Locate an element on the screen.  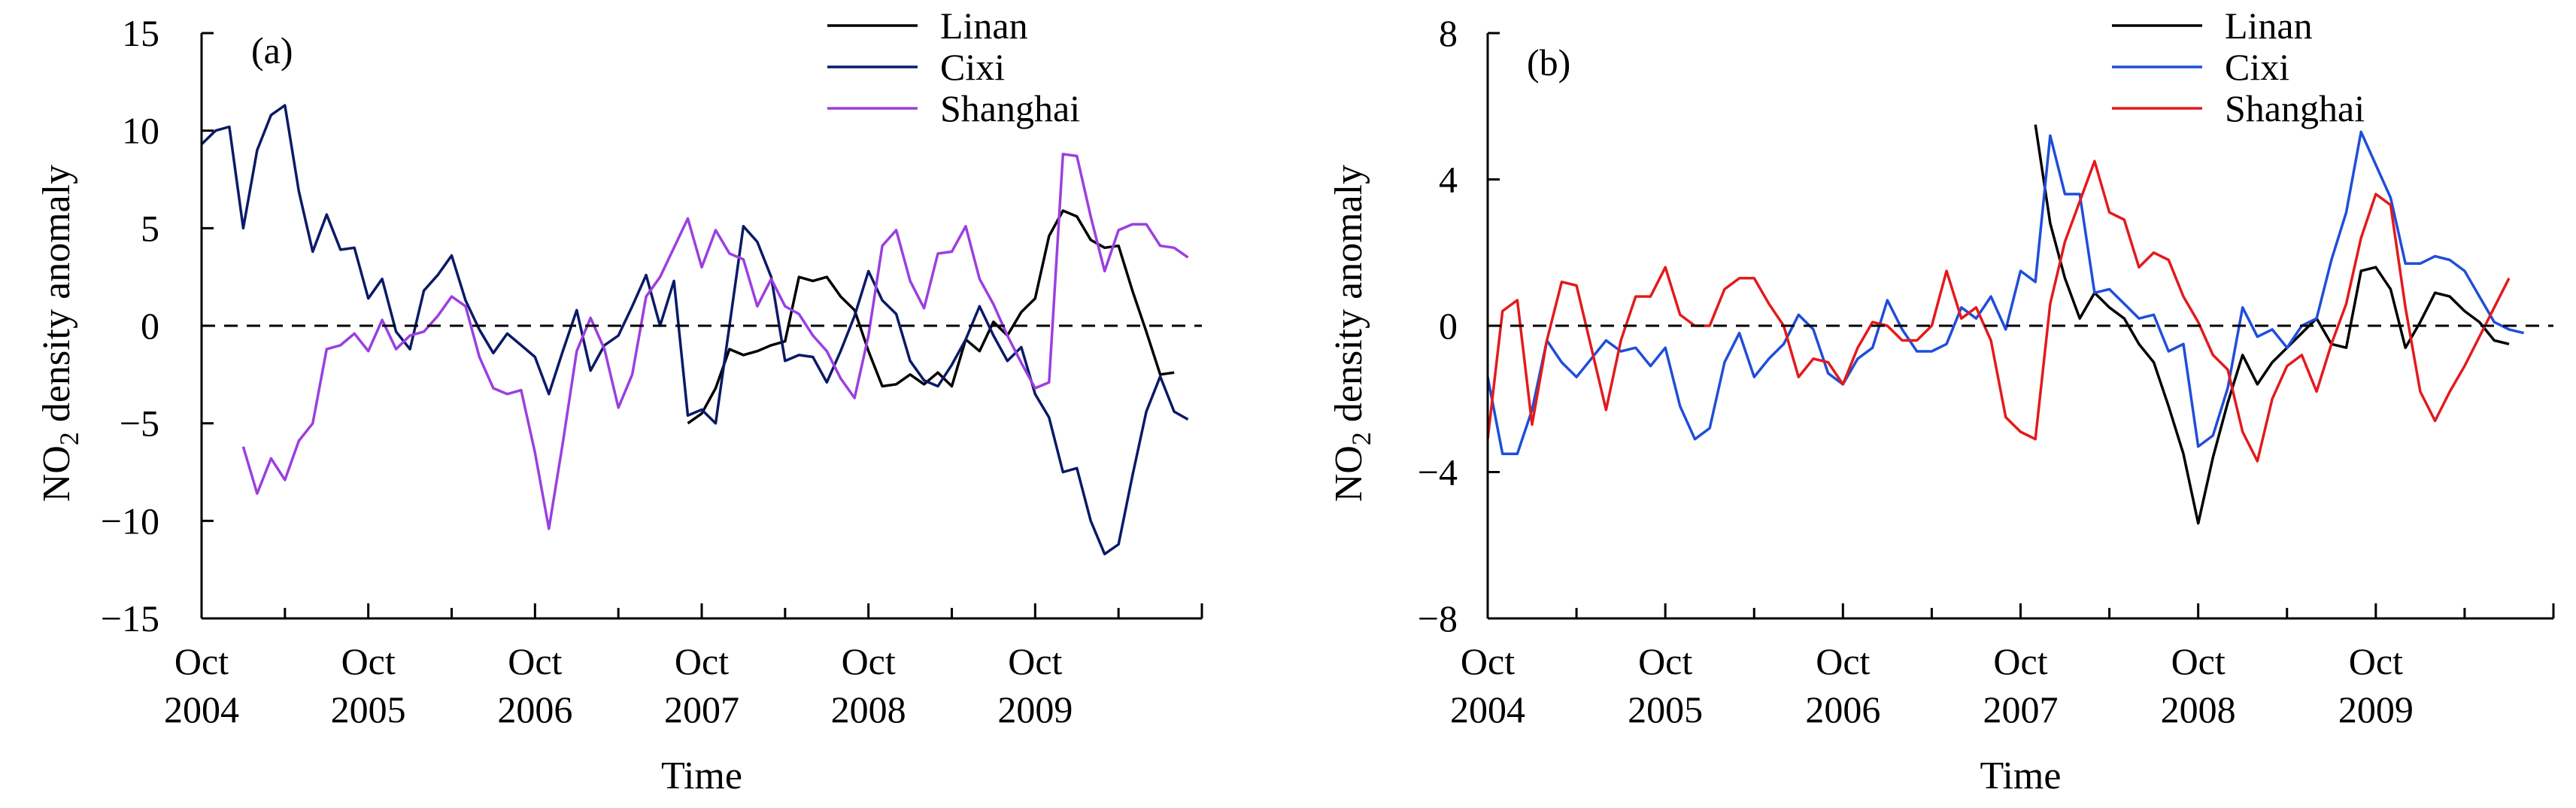
panel-a-xtick-year: 2004 is located at coordinates (202, 709).